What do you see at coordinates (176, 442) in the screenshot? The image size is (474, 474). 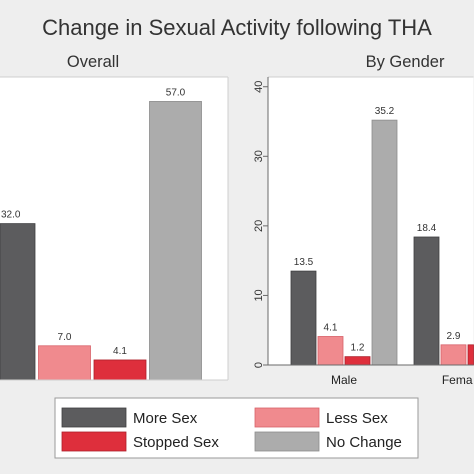 I see `legend-label-stopped-sex: Stopped Sex` at bounding box center [176, 442].